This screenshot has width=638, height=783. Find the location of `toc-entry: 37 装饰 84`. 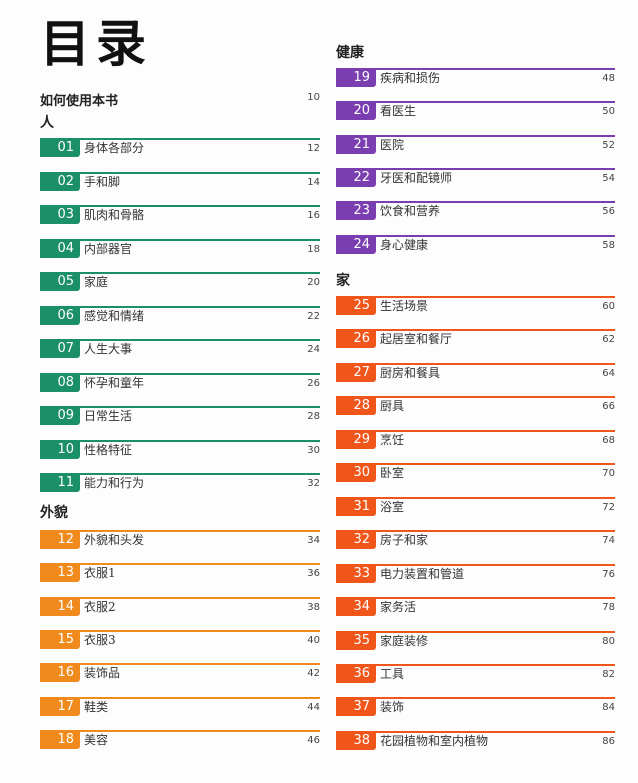

toc-entry: 37 装饰 84 is located at coordinates (475, 707).